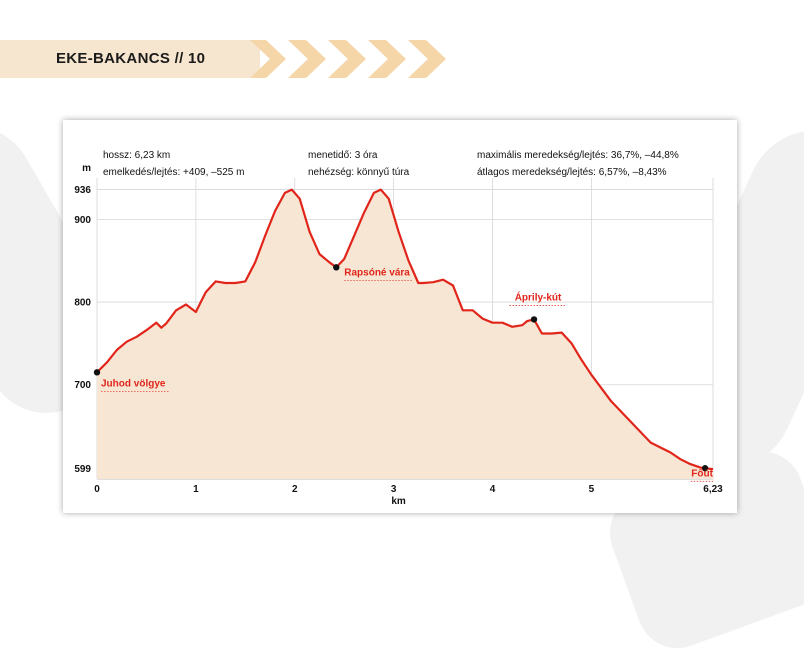 The height and width of the screenshot is (659, 804). I want to click on page-title: EKE-BAKANCS // 10, so click(131, 58).